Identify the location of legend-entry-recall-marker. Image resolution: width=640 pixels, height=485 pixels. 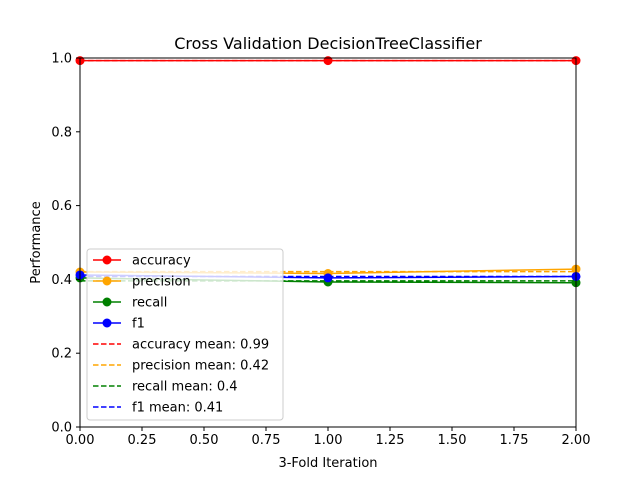
(107, 302).